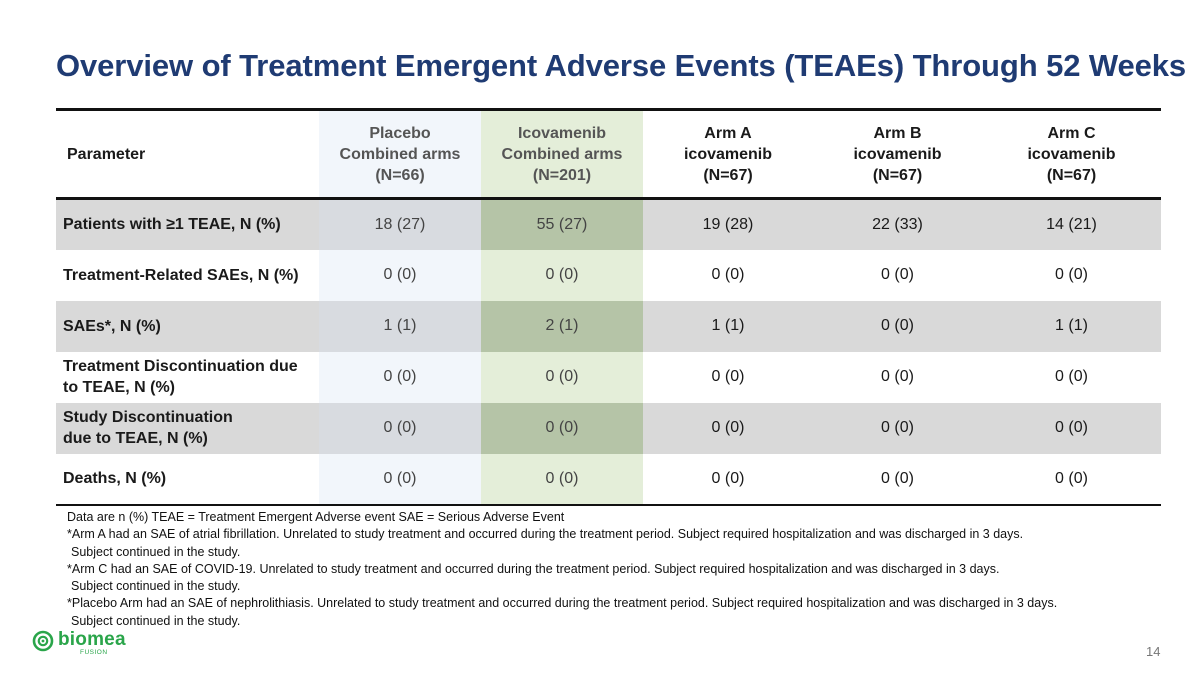 The width and height of the screenshot is (1200, 675). What do you see at coordinates (187, 224) in the screenshot?
I see `row-label: Patients with ≥1 TEAE, N (%)` at bounding box center [187, 224].